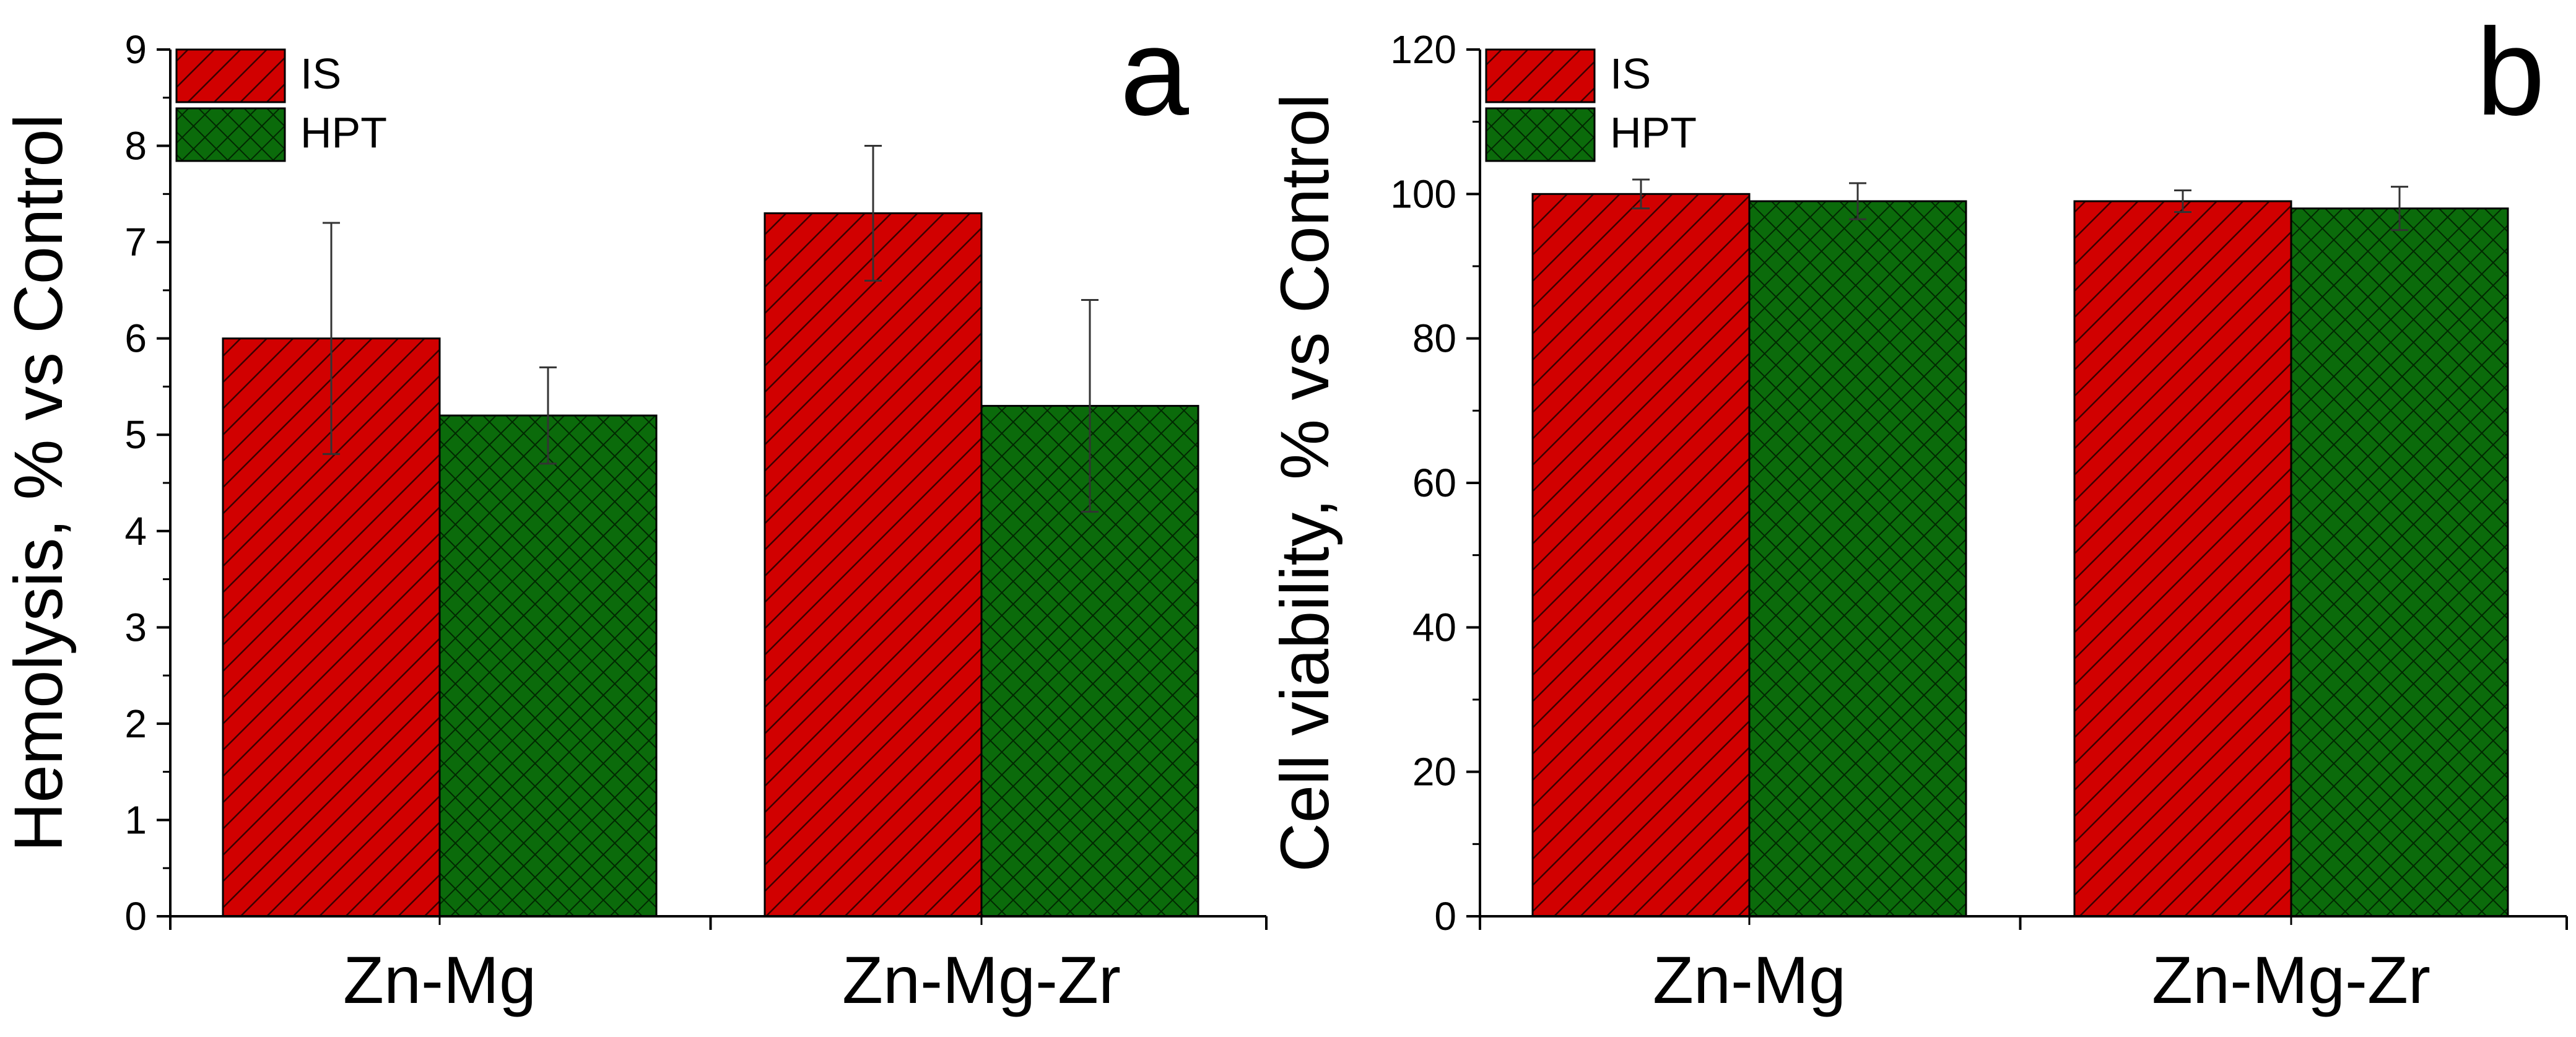  Describe the element at coordinates (135, 627) in the screenshot. I see `y-tick-label: 3` at that location.